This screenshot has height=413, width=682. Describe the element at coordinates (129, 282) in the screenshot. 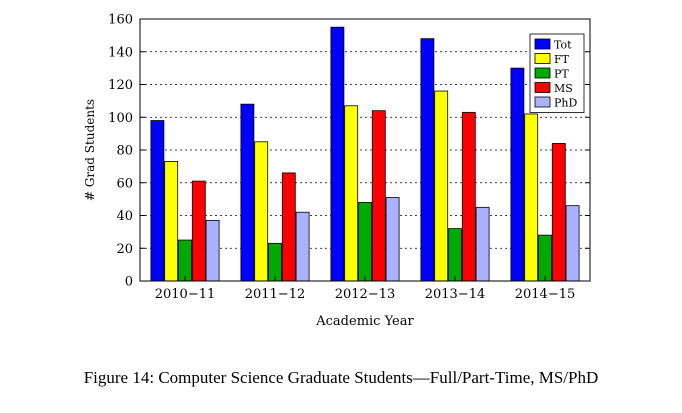

I see `y-tick-label: 0` at that location.